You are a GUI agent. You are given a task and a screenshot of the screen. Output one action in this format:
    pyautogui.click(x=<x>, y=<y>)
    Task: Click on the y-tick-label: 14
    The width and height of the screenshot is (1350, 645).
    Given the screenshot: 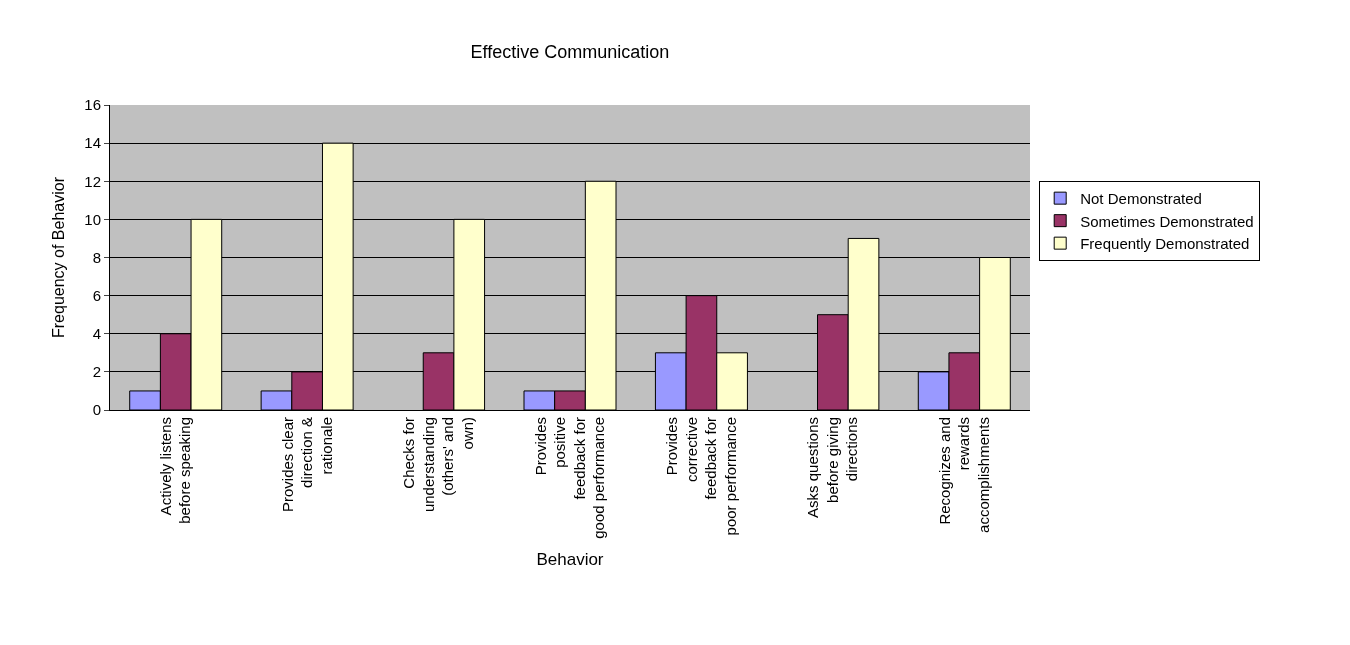 What is the action you would take?
    pyautogui.click(x=92, y=143)
    